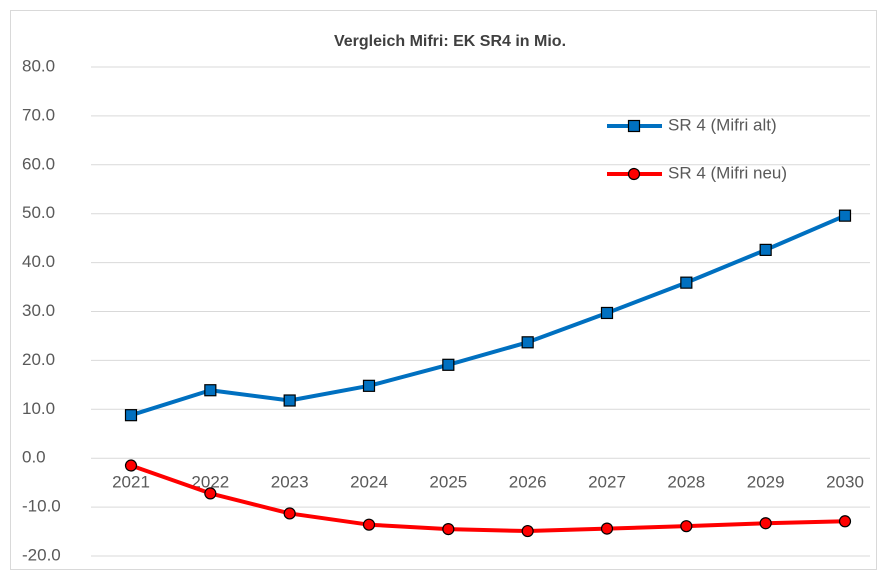 This screenshot has width=887, height=580. Describe the element at coordinates (38, 310) in the screenshot. I see `y-tick-label: 30.0` at that location.